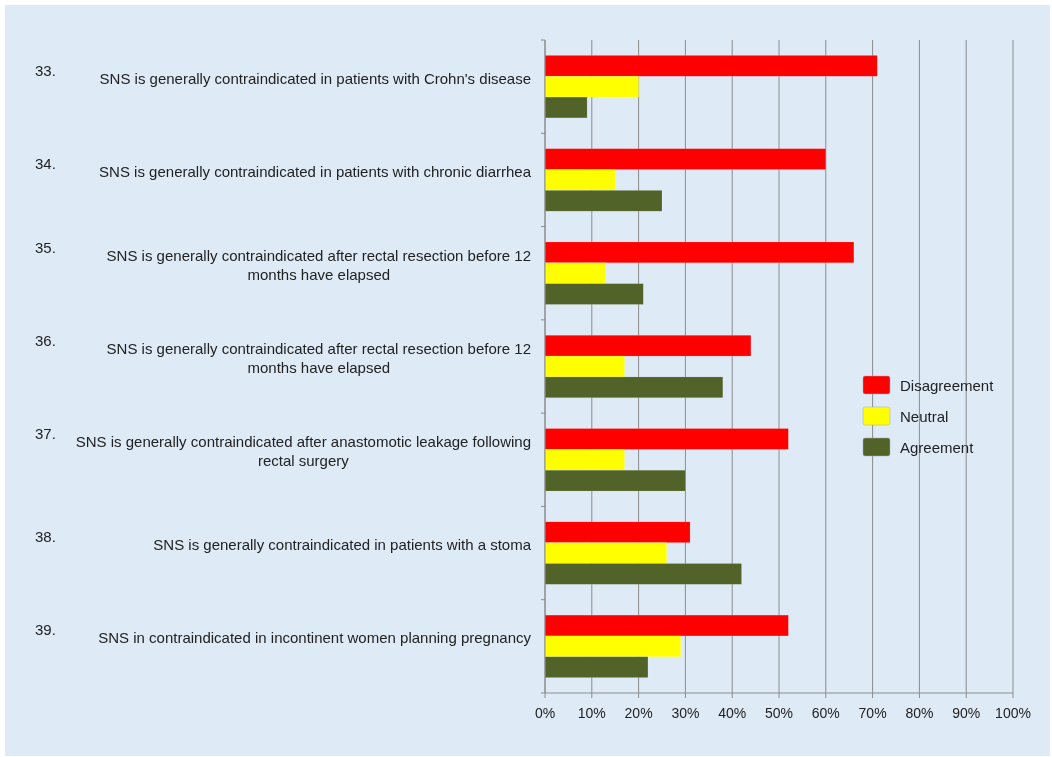 Image resolution: width=1052 pixels, height=757 pixels. I want to click on legend-label: Agreement, so click(937, 447).